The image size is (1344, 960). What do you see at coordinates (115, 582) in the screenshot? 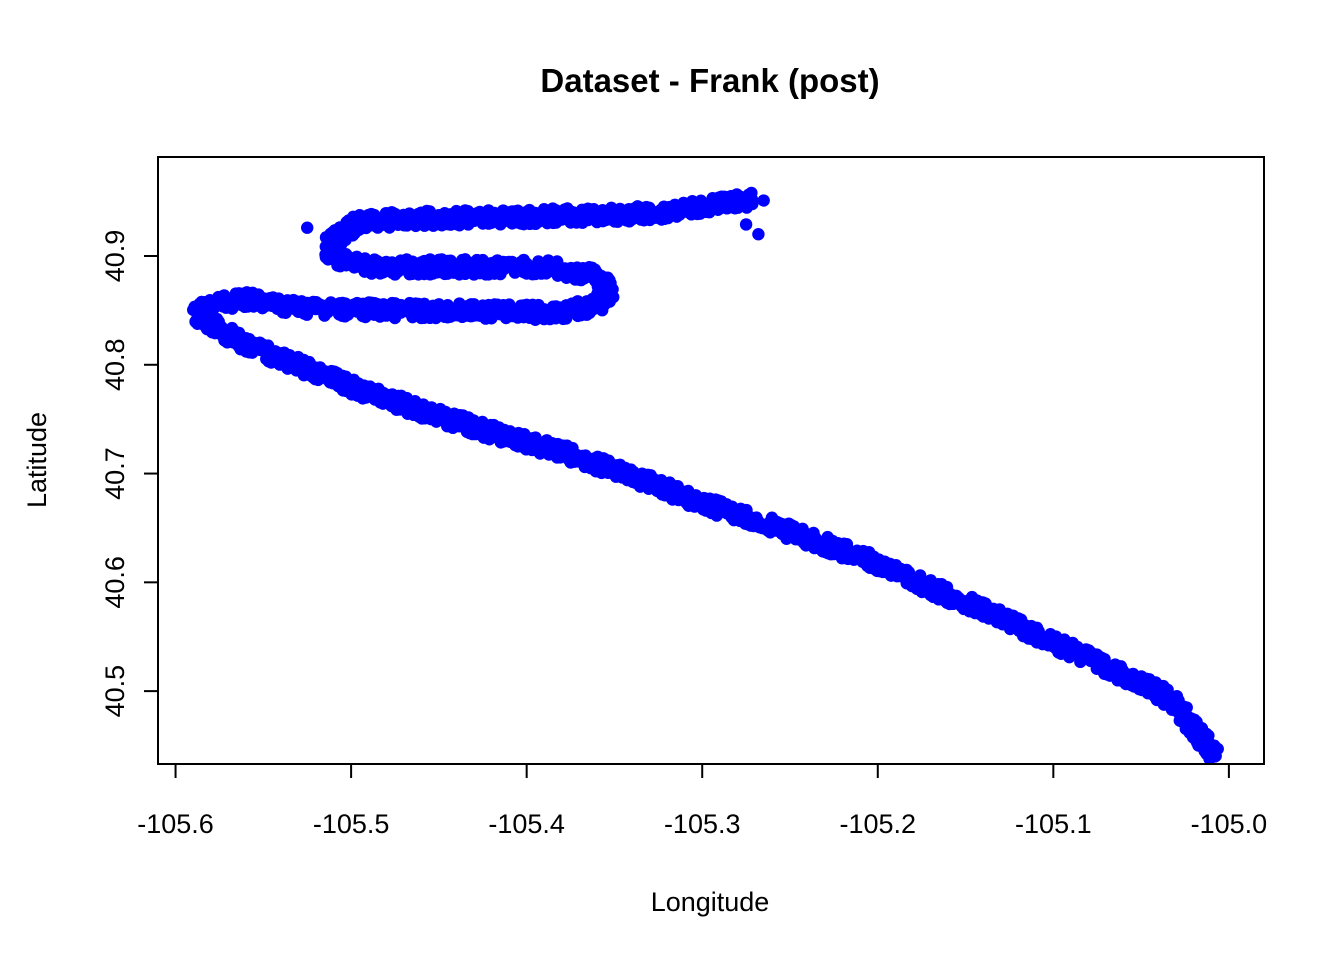
I see `y-tick-label: 40.6` at bounding box center [115, 582].